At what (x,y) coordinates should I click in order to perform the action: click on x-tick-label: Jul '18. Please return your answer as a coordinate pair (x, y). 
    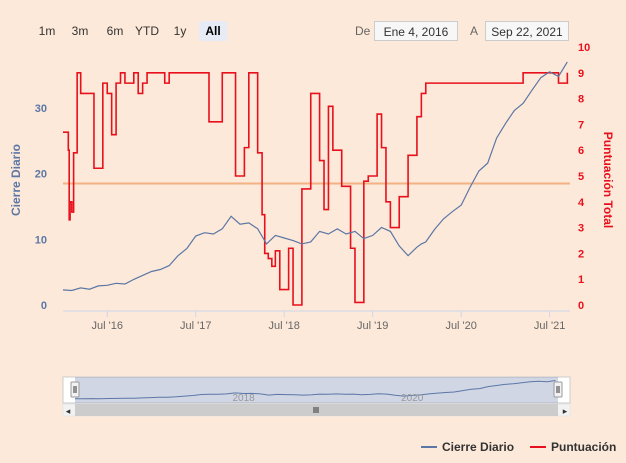
    Looking at the image, I should click on (283, 326).